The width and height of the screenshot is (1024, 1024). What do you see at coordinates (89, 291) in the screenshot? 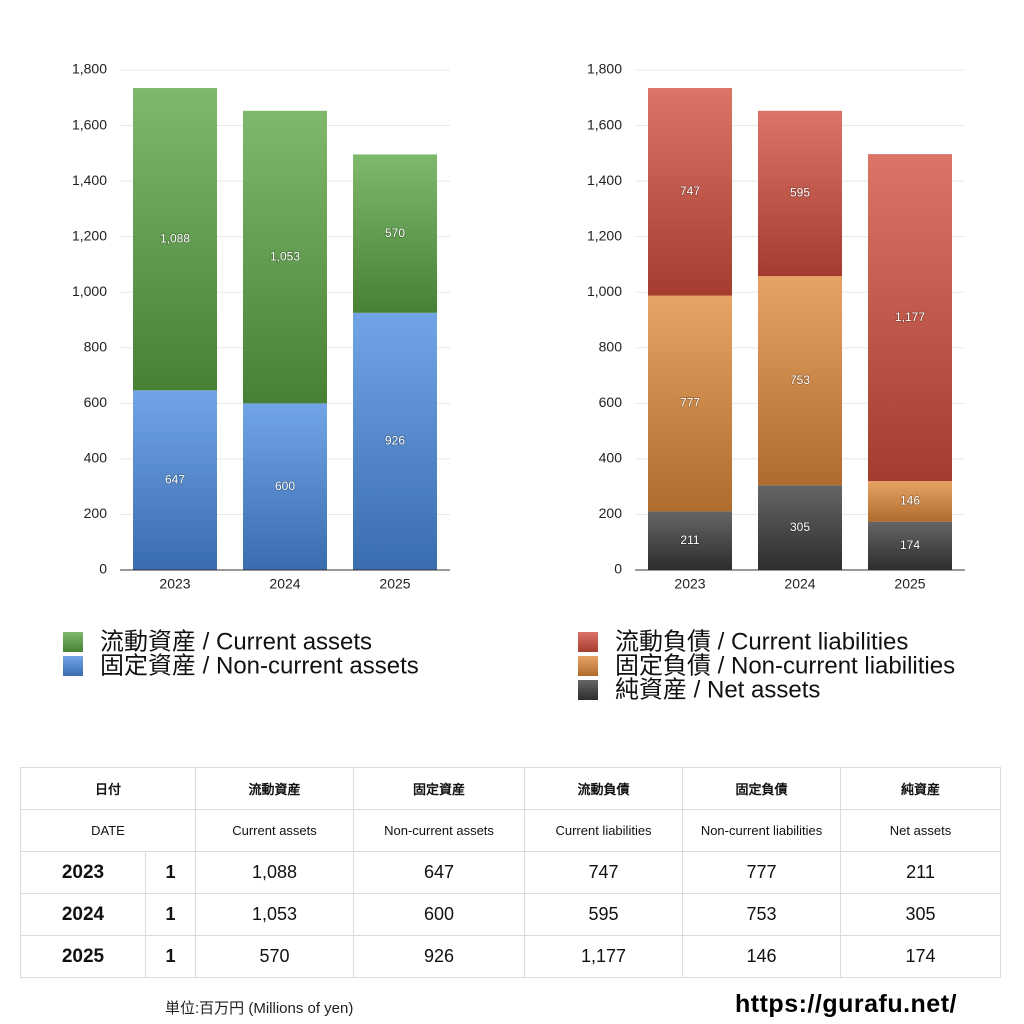
I see `y-tick-label: 1,000` at bounding box center [89, 291].